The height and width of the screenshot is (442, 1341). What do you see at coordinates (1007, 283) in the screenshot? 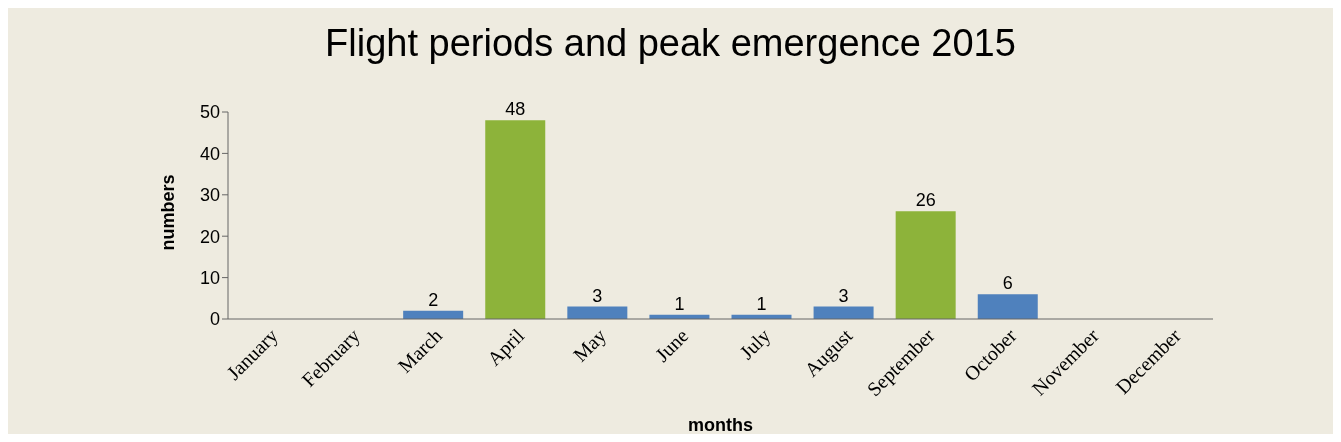
I see `data-label: 6` at bounding box center [1007, 283].